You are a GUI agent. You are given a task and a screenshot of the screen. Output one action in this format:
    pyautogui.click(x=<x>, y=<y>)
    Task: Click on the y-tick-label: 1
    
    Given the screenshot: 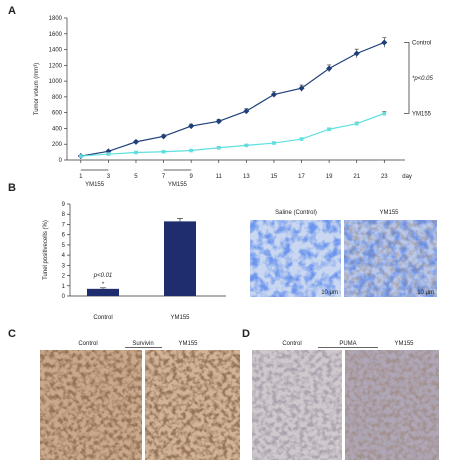 What is the action you would take?
    pyautogui.click(x=64, y=287)
    